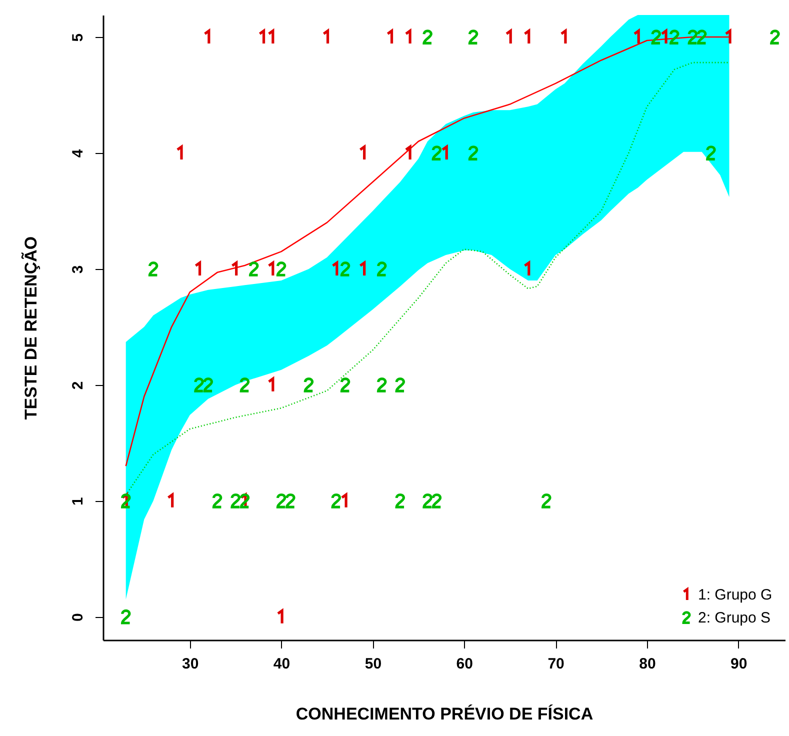 The image size is (789, 736). Describe the element at coordinates (735, 595) in the screenshot. I see `legend-label: 1: Grupo G` at that location.